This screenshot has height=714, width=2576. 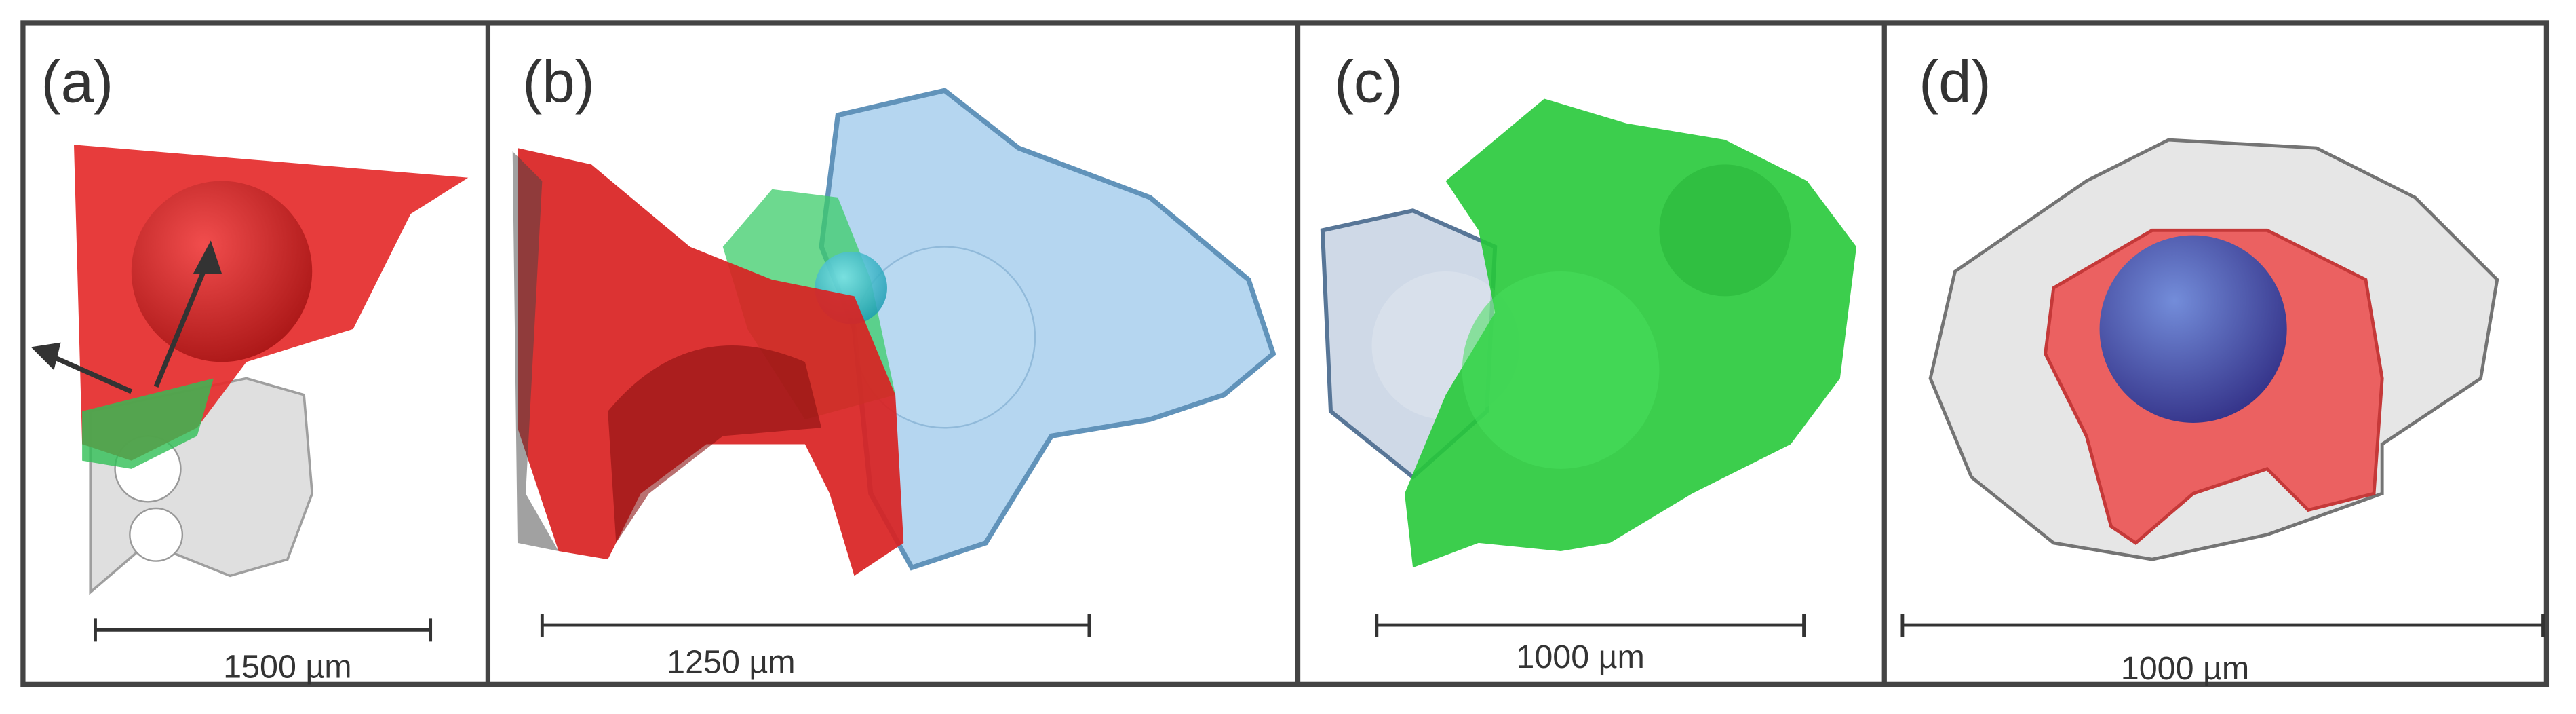 What do you see at coordinates (263, 630) in the screenshot?
I see `scale-bar-a` at bounding box center [263, 630].